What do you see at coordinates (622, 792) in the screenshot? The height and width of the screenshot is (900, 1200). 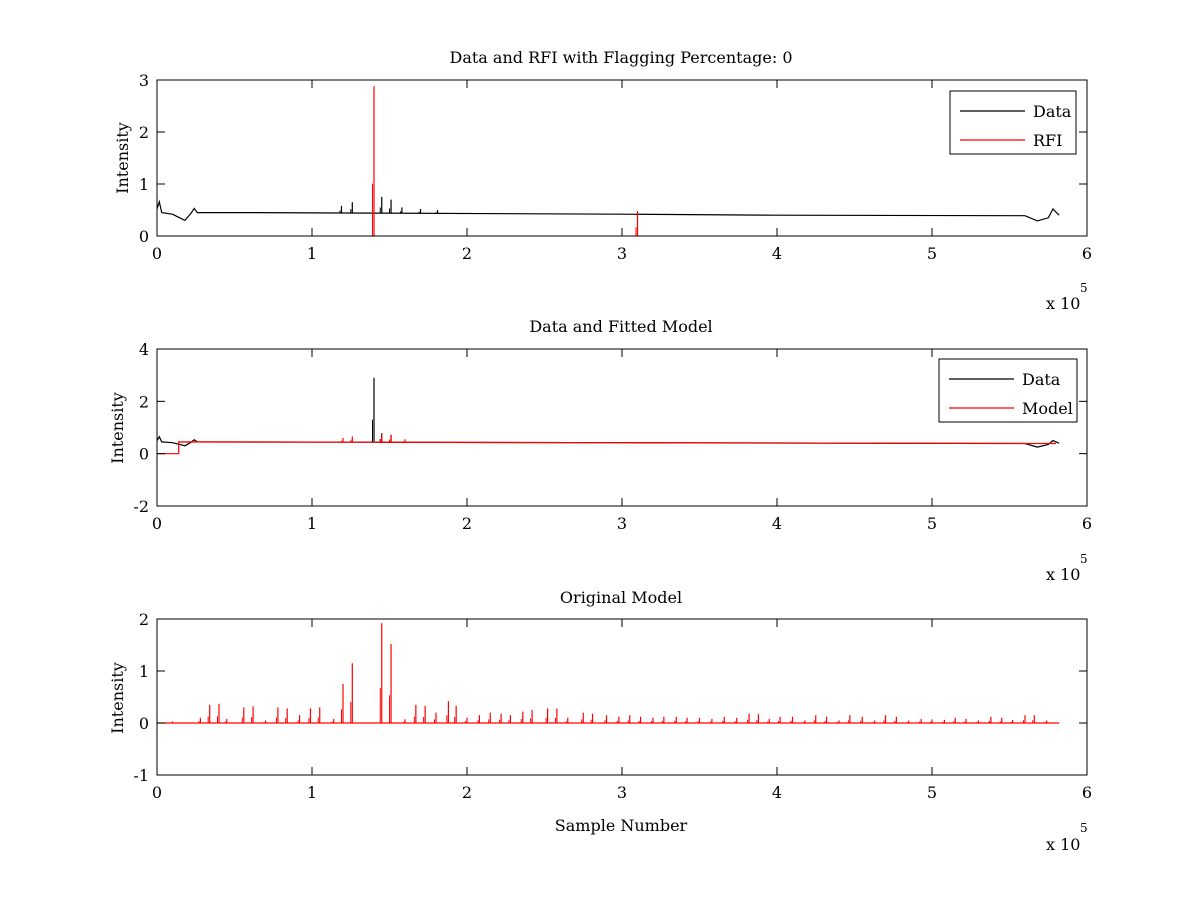 I see `subplot-3-x-tick-label: 3` at bounding box center [622, 792].